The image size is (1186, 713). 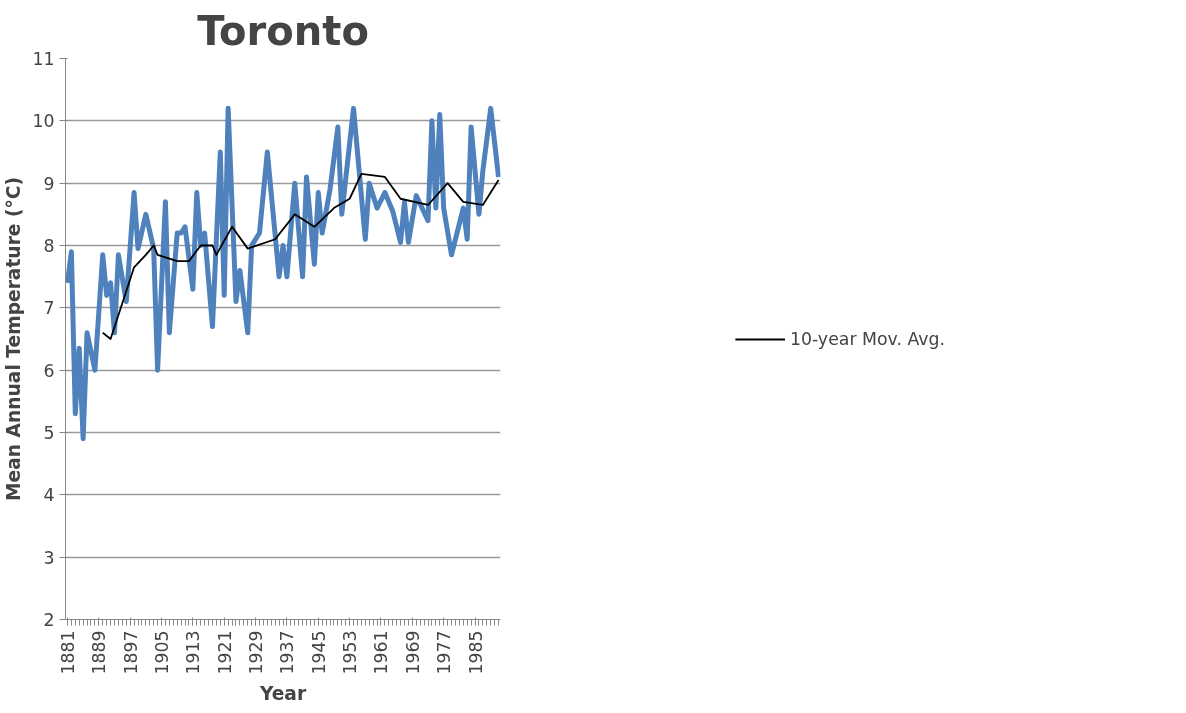 What do you see at coordinates (43, 121) in the screenshot?
I see `y-tick-label: 10` at bounding box center [43, 121].